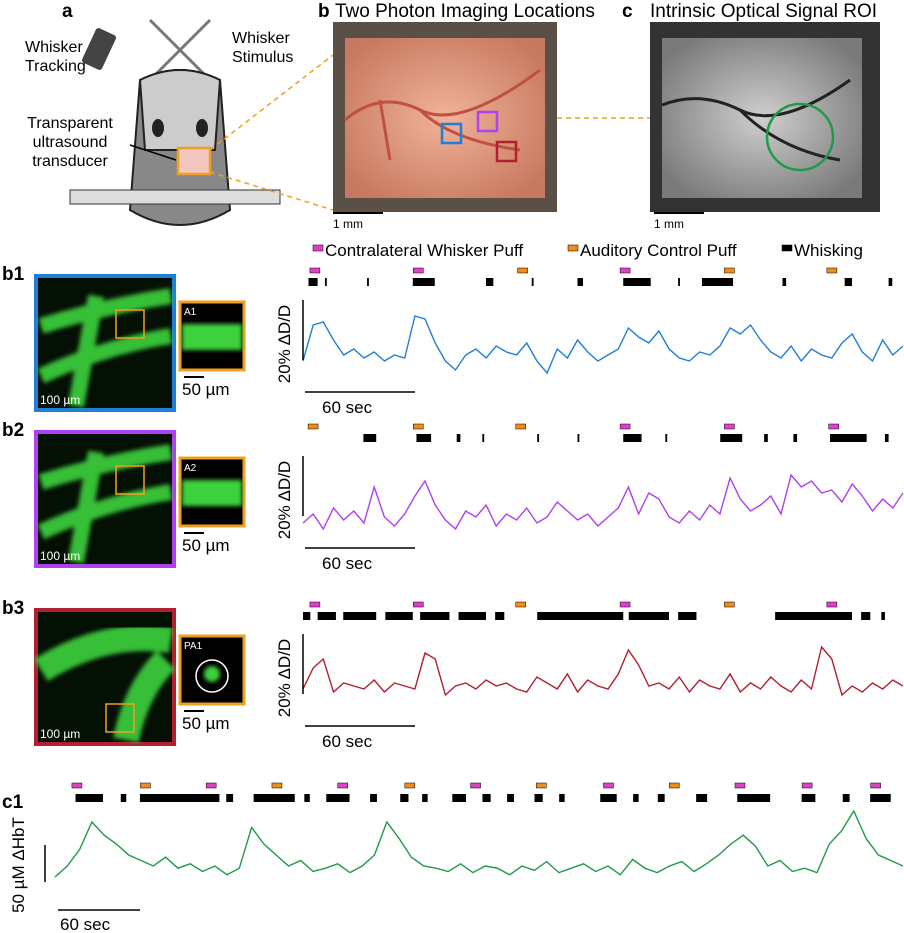 The width and height of the screenshot is (904, 933). Describe the element at coordinates (190, 468) in the screenshot. I see `inset-label: A2` at that location.